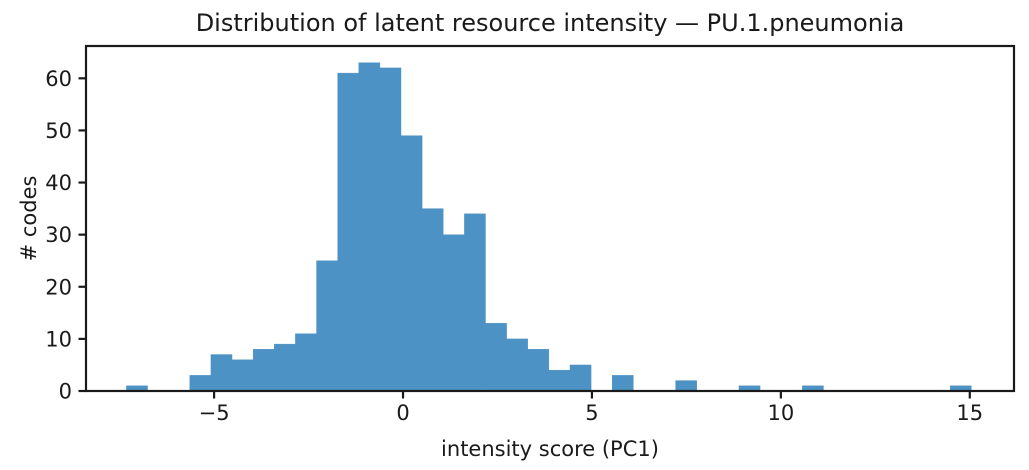 This screenshot has width=1029, height=470. Describe the element at coordinates (58, 287) in the screenshot. I see `y-tick-label: 20` at that location.